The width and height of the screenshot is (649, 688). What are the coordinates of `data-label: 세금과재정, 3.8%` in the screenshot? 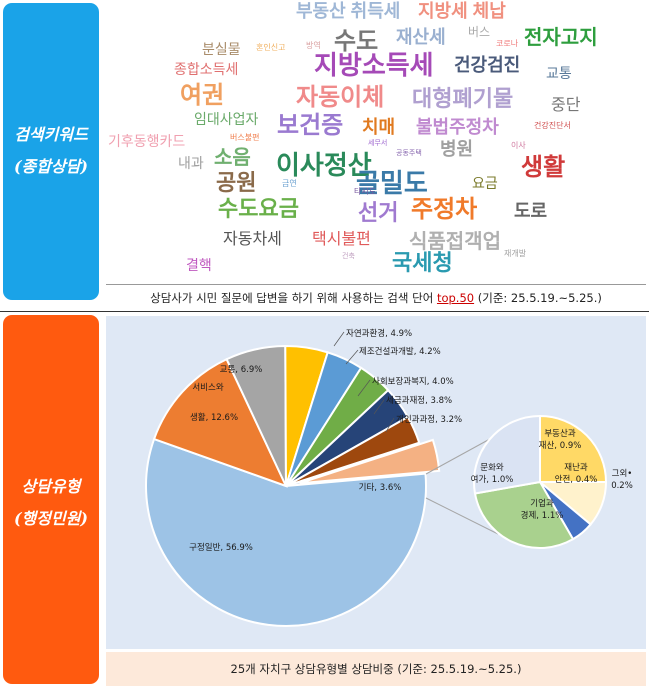 It's located at (419, 400).